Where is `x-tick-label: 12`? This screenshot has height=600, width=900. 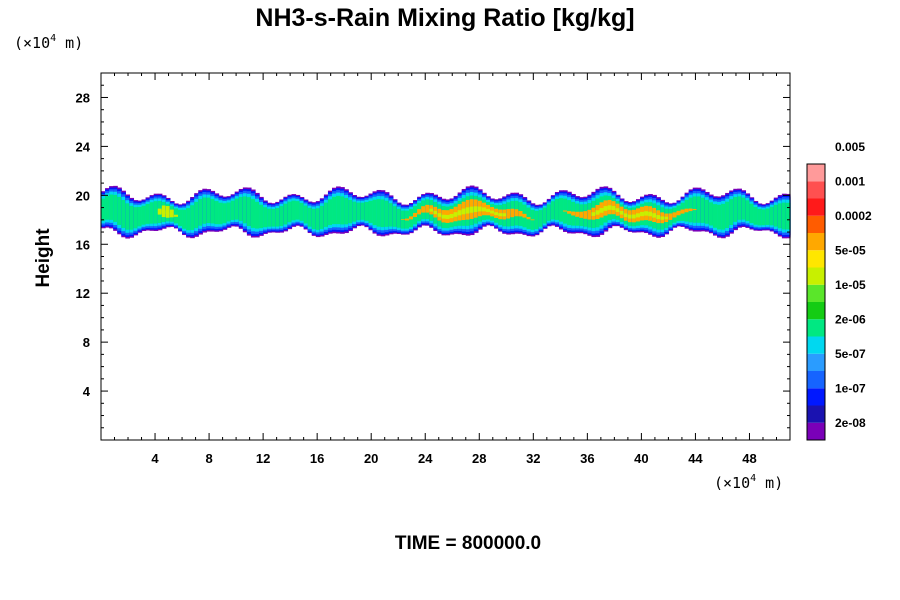
x-tick-label: 12 is located at coordinates (263, 458).